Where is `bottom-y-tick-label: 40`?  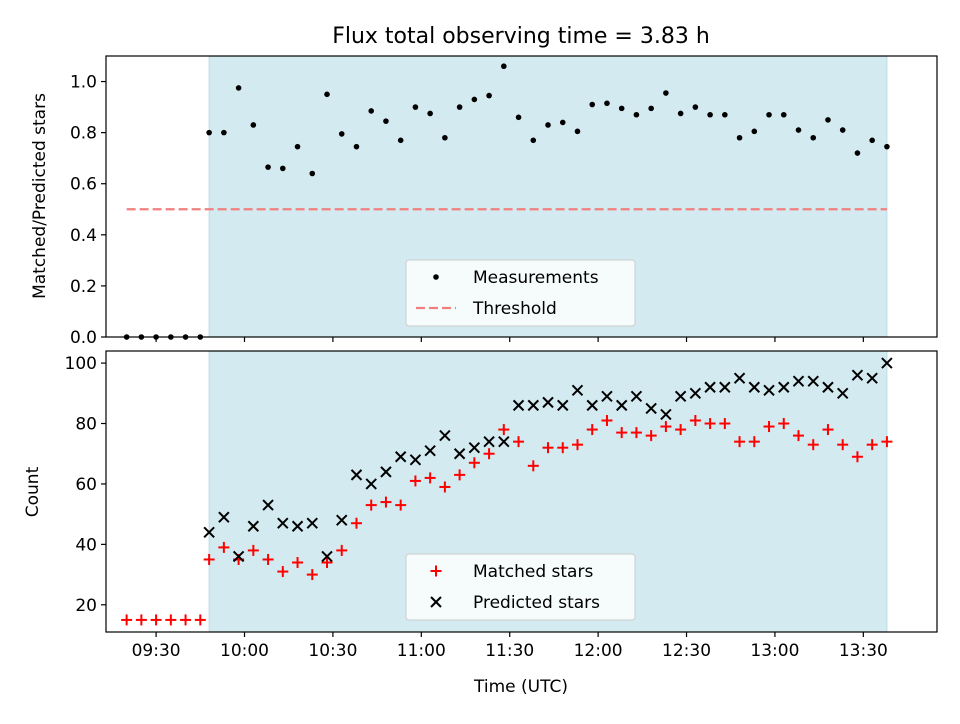 bottom-y-tick-label: 40 is located at coordinates (86, 545).